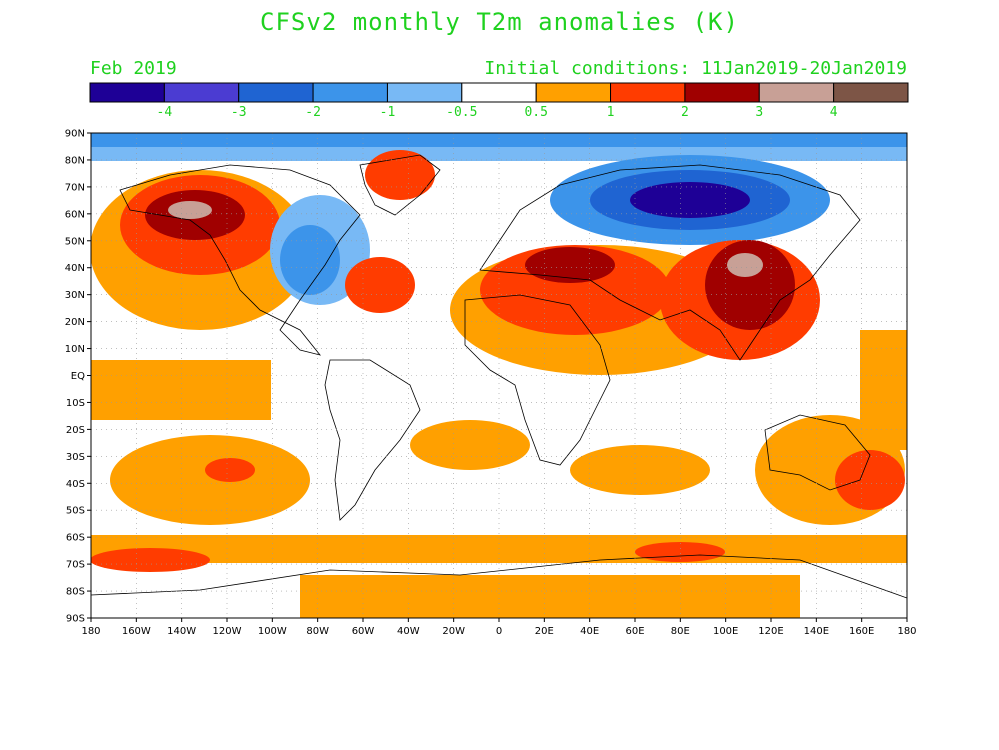 This screenshot has height=750, width=999. Describe the element at coordinates (272, 631) in the screenshot. I see `longitude-tick-label: 100W` at that location.